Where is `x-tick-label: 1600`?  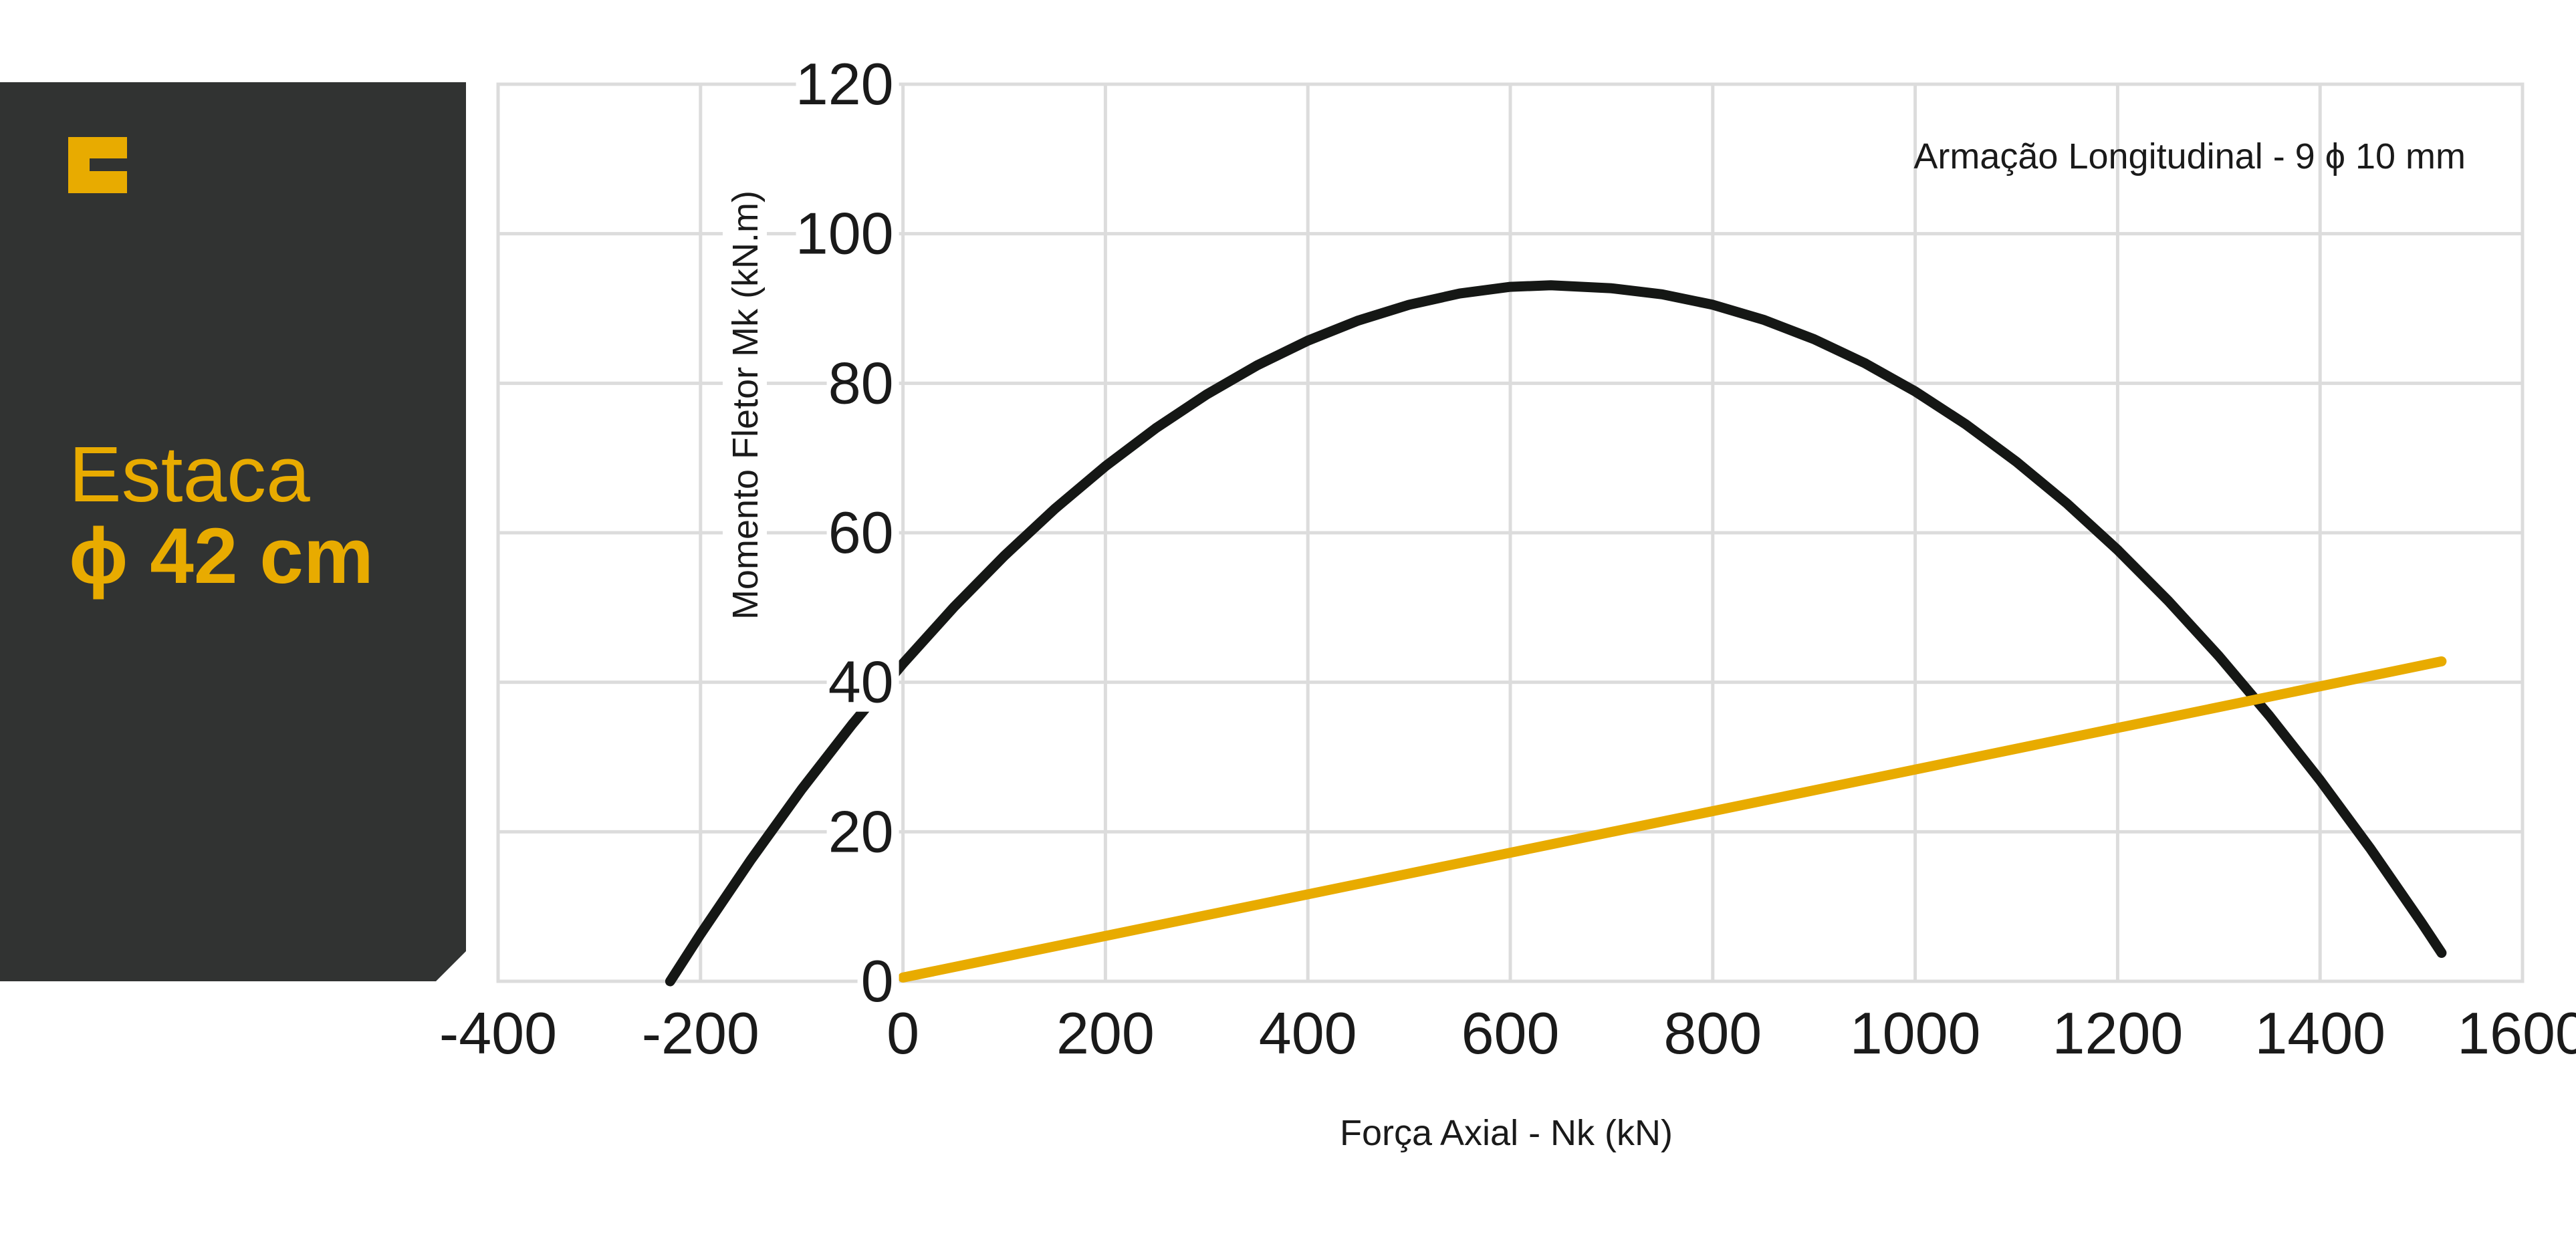
x-tick-label: 1600 is located at coordinates (2516, 1033).